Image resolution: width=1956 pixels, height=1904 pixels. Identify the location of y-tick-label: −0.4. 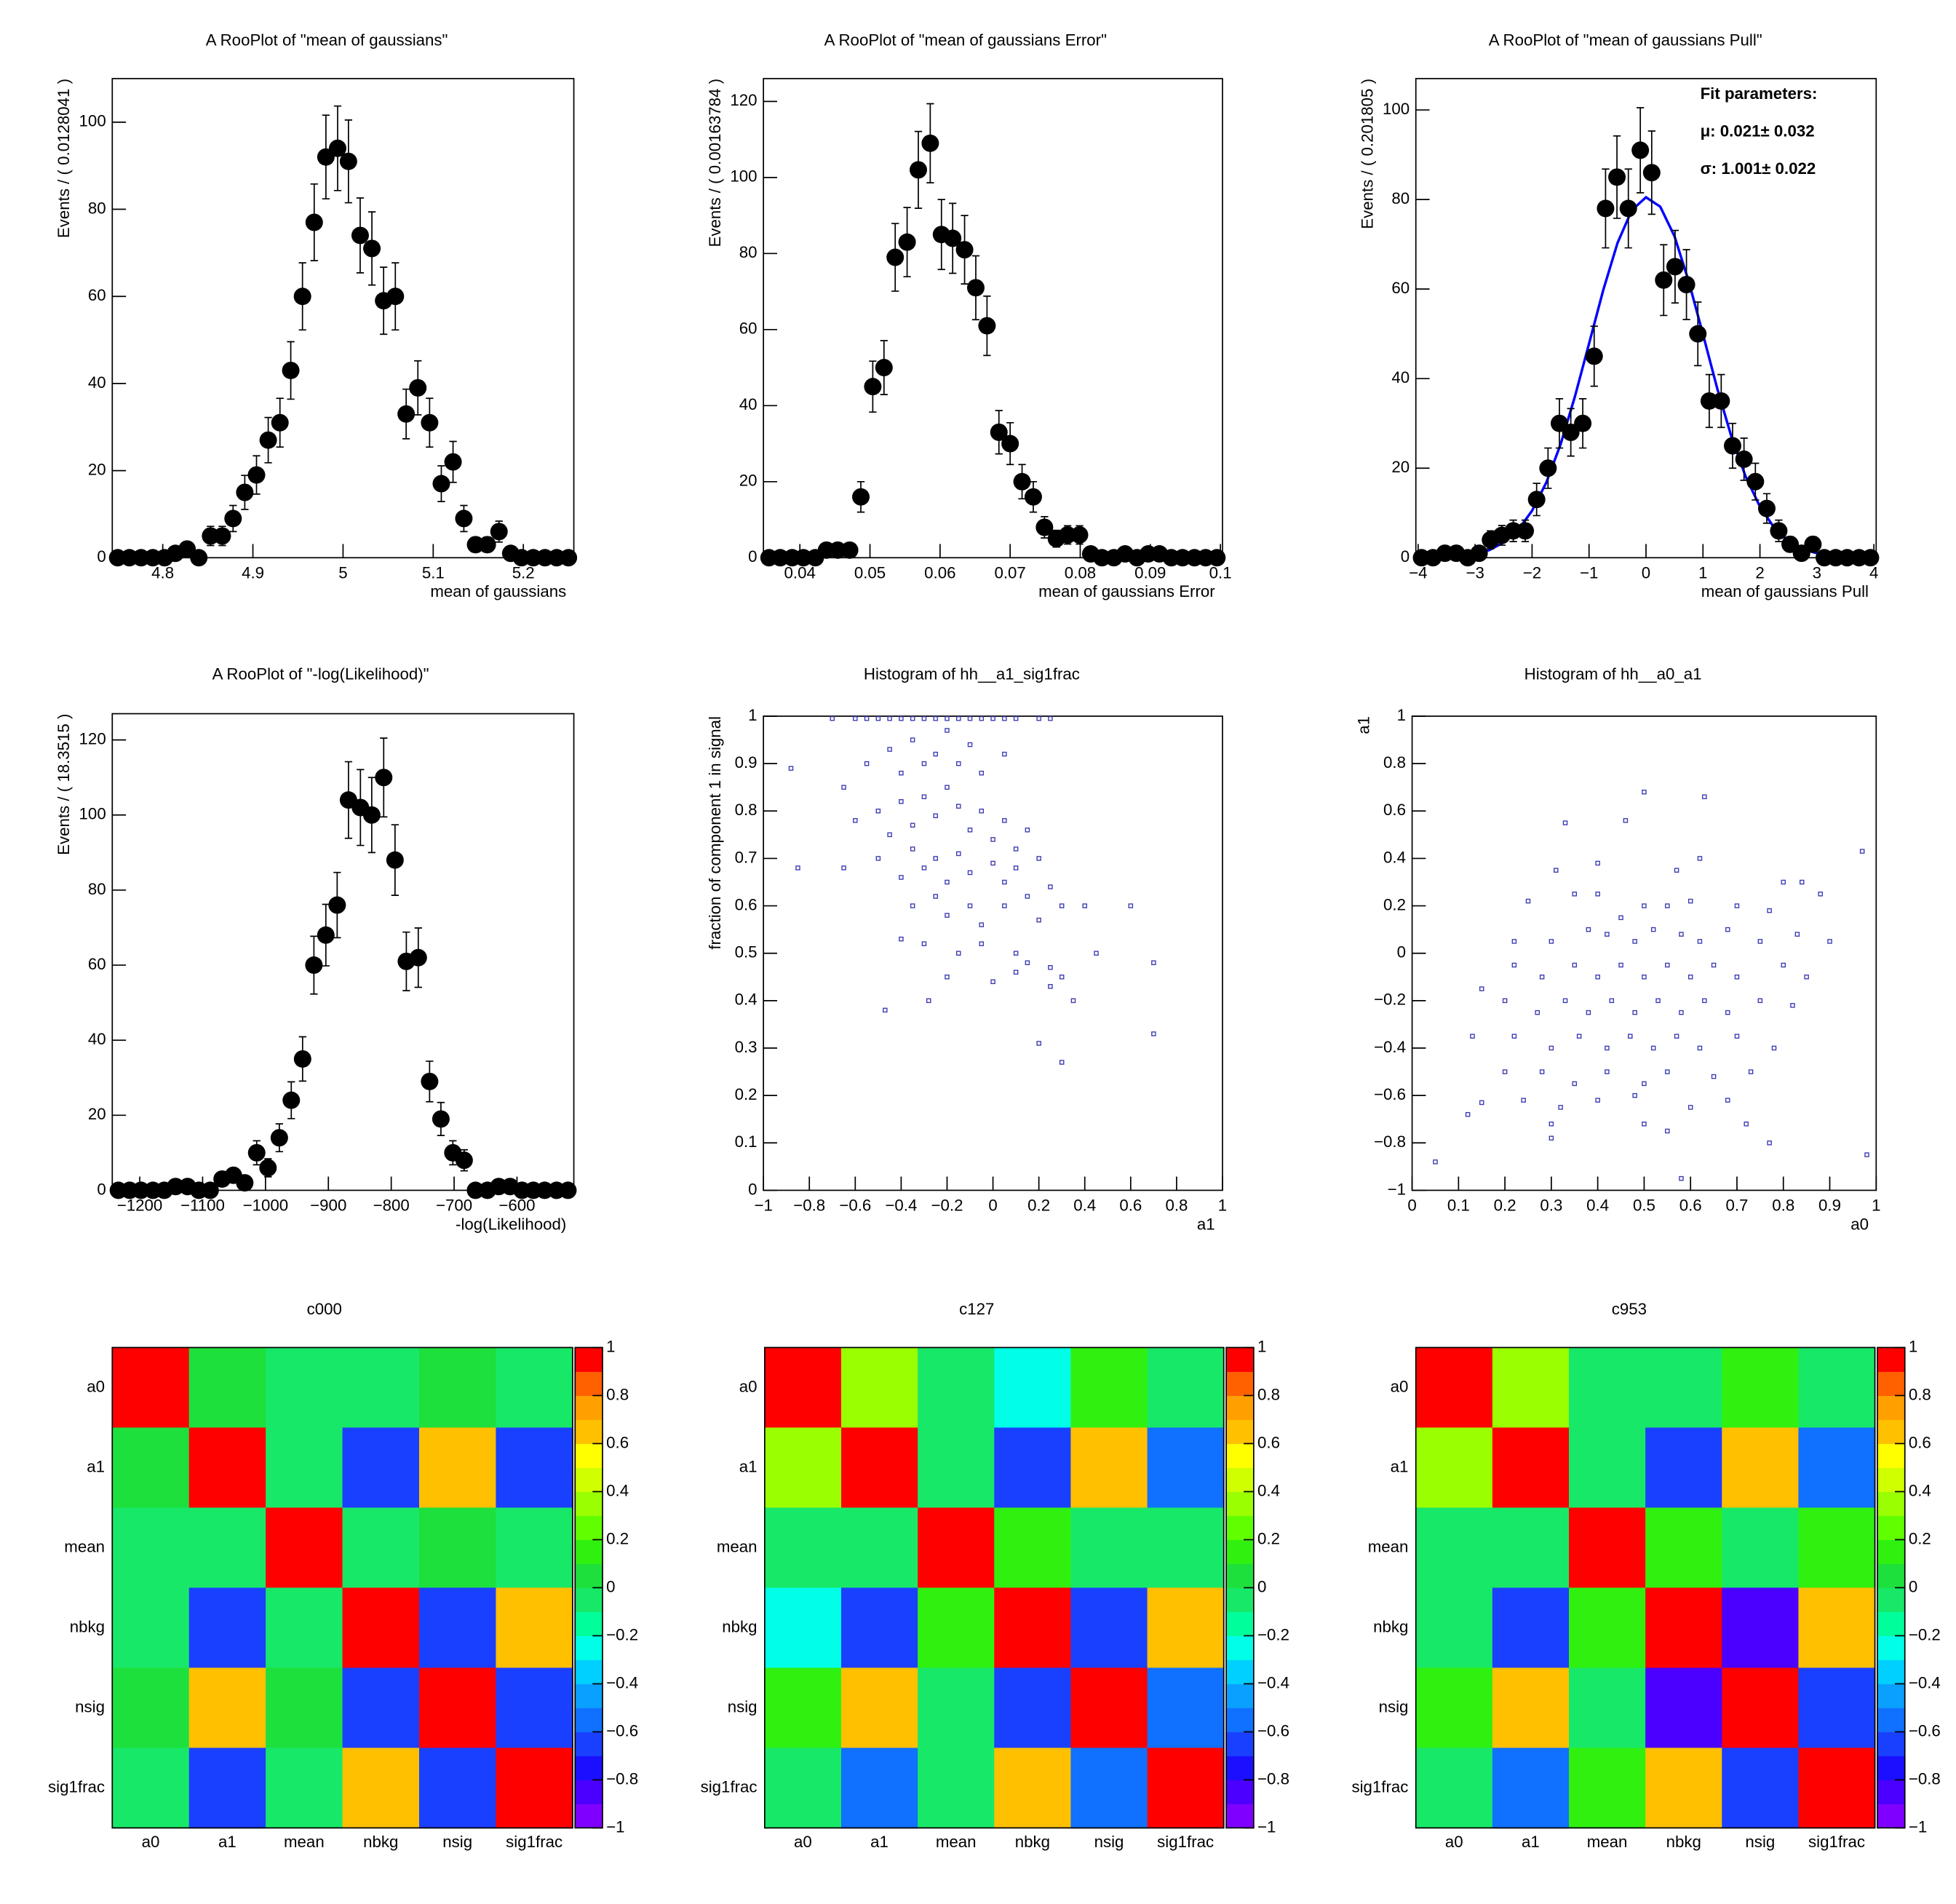
(1390, 1047).